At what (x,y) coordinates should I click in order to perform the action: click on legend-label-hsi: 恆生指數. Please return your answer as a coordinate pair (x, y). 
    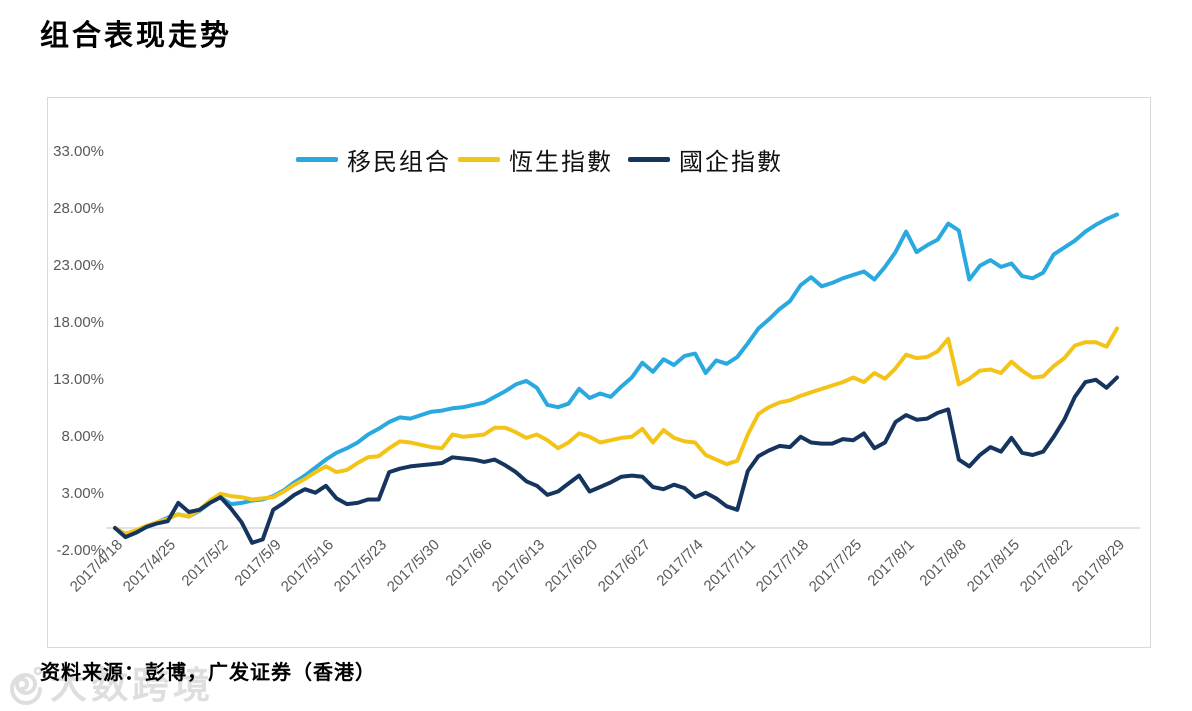
    Looking at the image, I should click on (561, 162).